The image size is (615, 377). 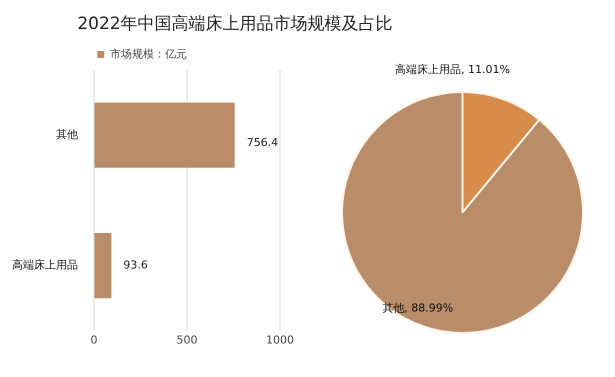 What do you see at coordinates (67, 135) in the screenshot?
I see `y-tick-label: 其他` at bounding box center [67, 135].